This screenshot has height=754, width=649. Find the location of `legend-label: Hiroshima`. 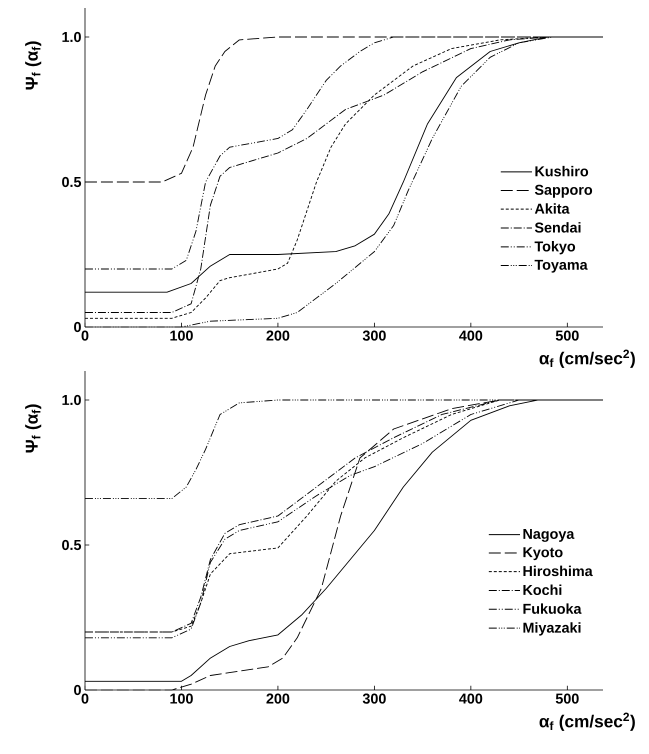

legend-label: Hiroshima is located at coordinates (558, 571).